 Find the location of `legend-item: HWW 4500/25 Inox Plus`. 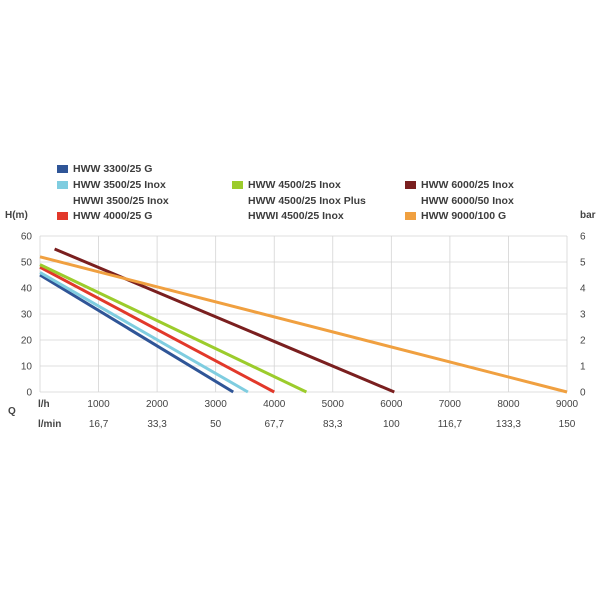

legend-item: HWW 4500/25 Inox Plus is located at coordinates (299, 201).